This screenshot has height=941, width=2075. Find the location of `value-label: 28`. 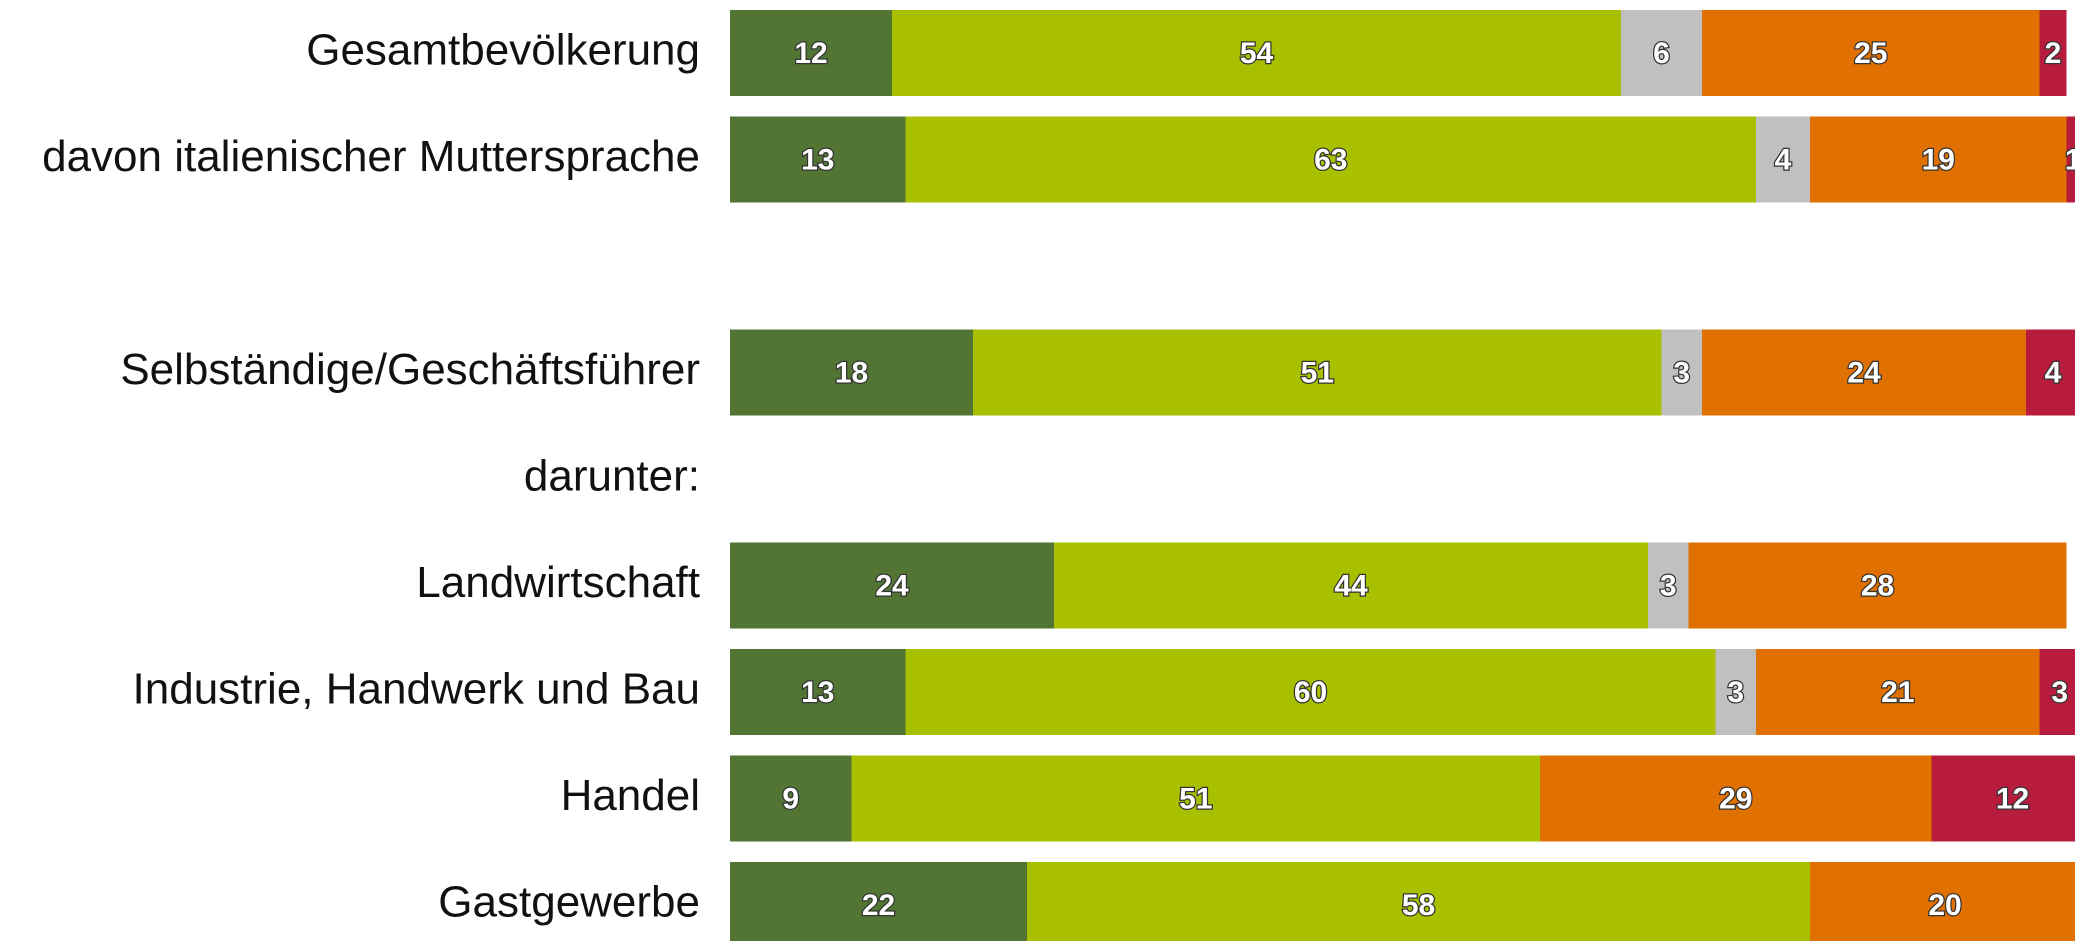

value-label: 28 is located at coordinates (1877, 585).